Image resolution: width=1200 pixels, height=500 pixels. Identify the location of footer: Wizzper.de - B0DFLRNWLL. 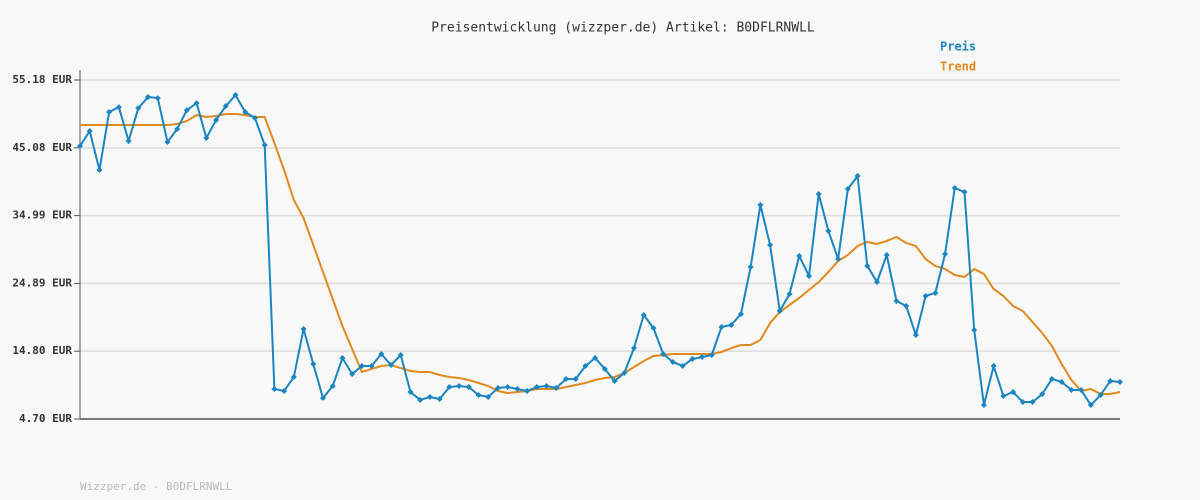
(156, 486).